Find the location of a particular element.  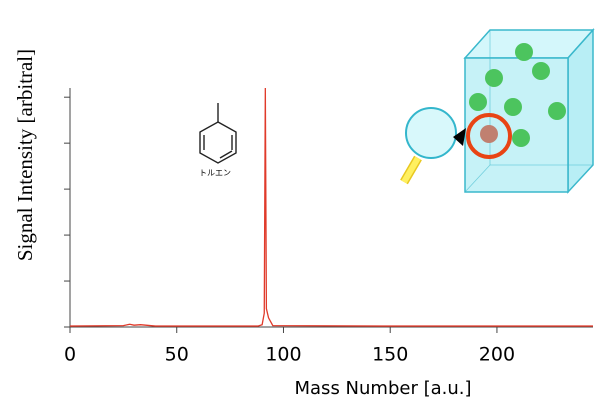

toluene-structure is located at coordinates (218, 133).